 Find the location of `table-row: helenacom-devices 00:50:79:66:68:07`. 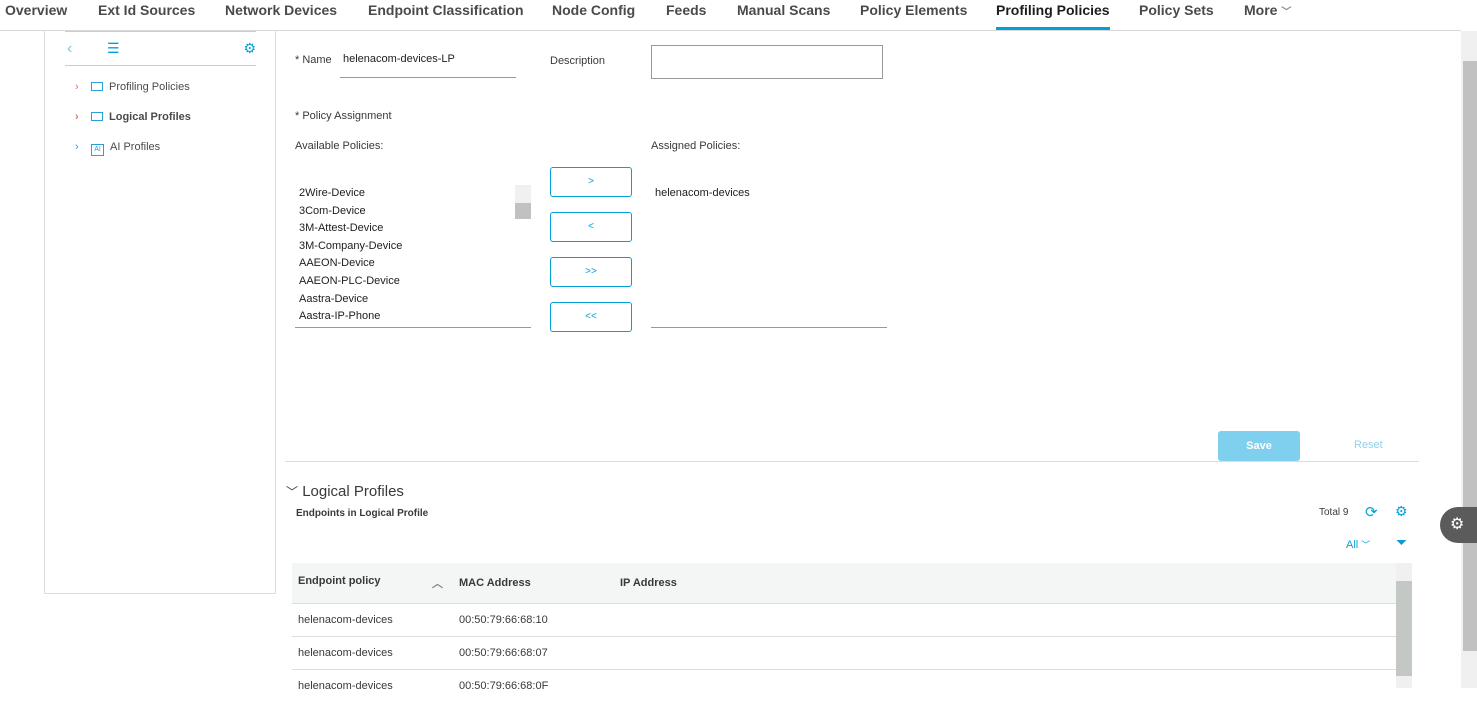

table-row: helenacom-devices 00:50:79:66:68:07 is located at coordinates (844, 652).